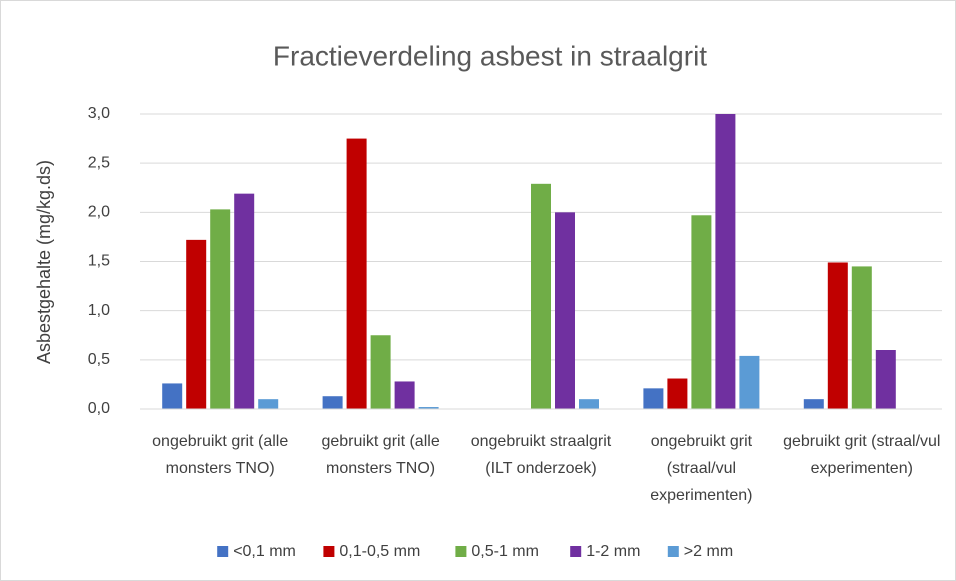  Describe the element at coordinates (379, 551) in the screenshot. I see `legend-label: 0,1-0,5 mm` at that location.